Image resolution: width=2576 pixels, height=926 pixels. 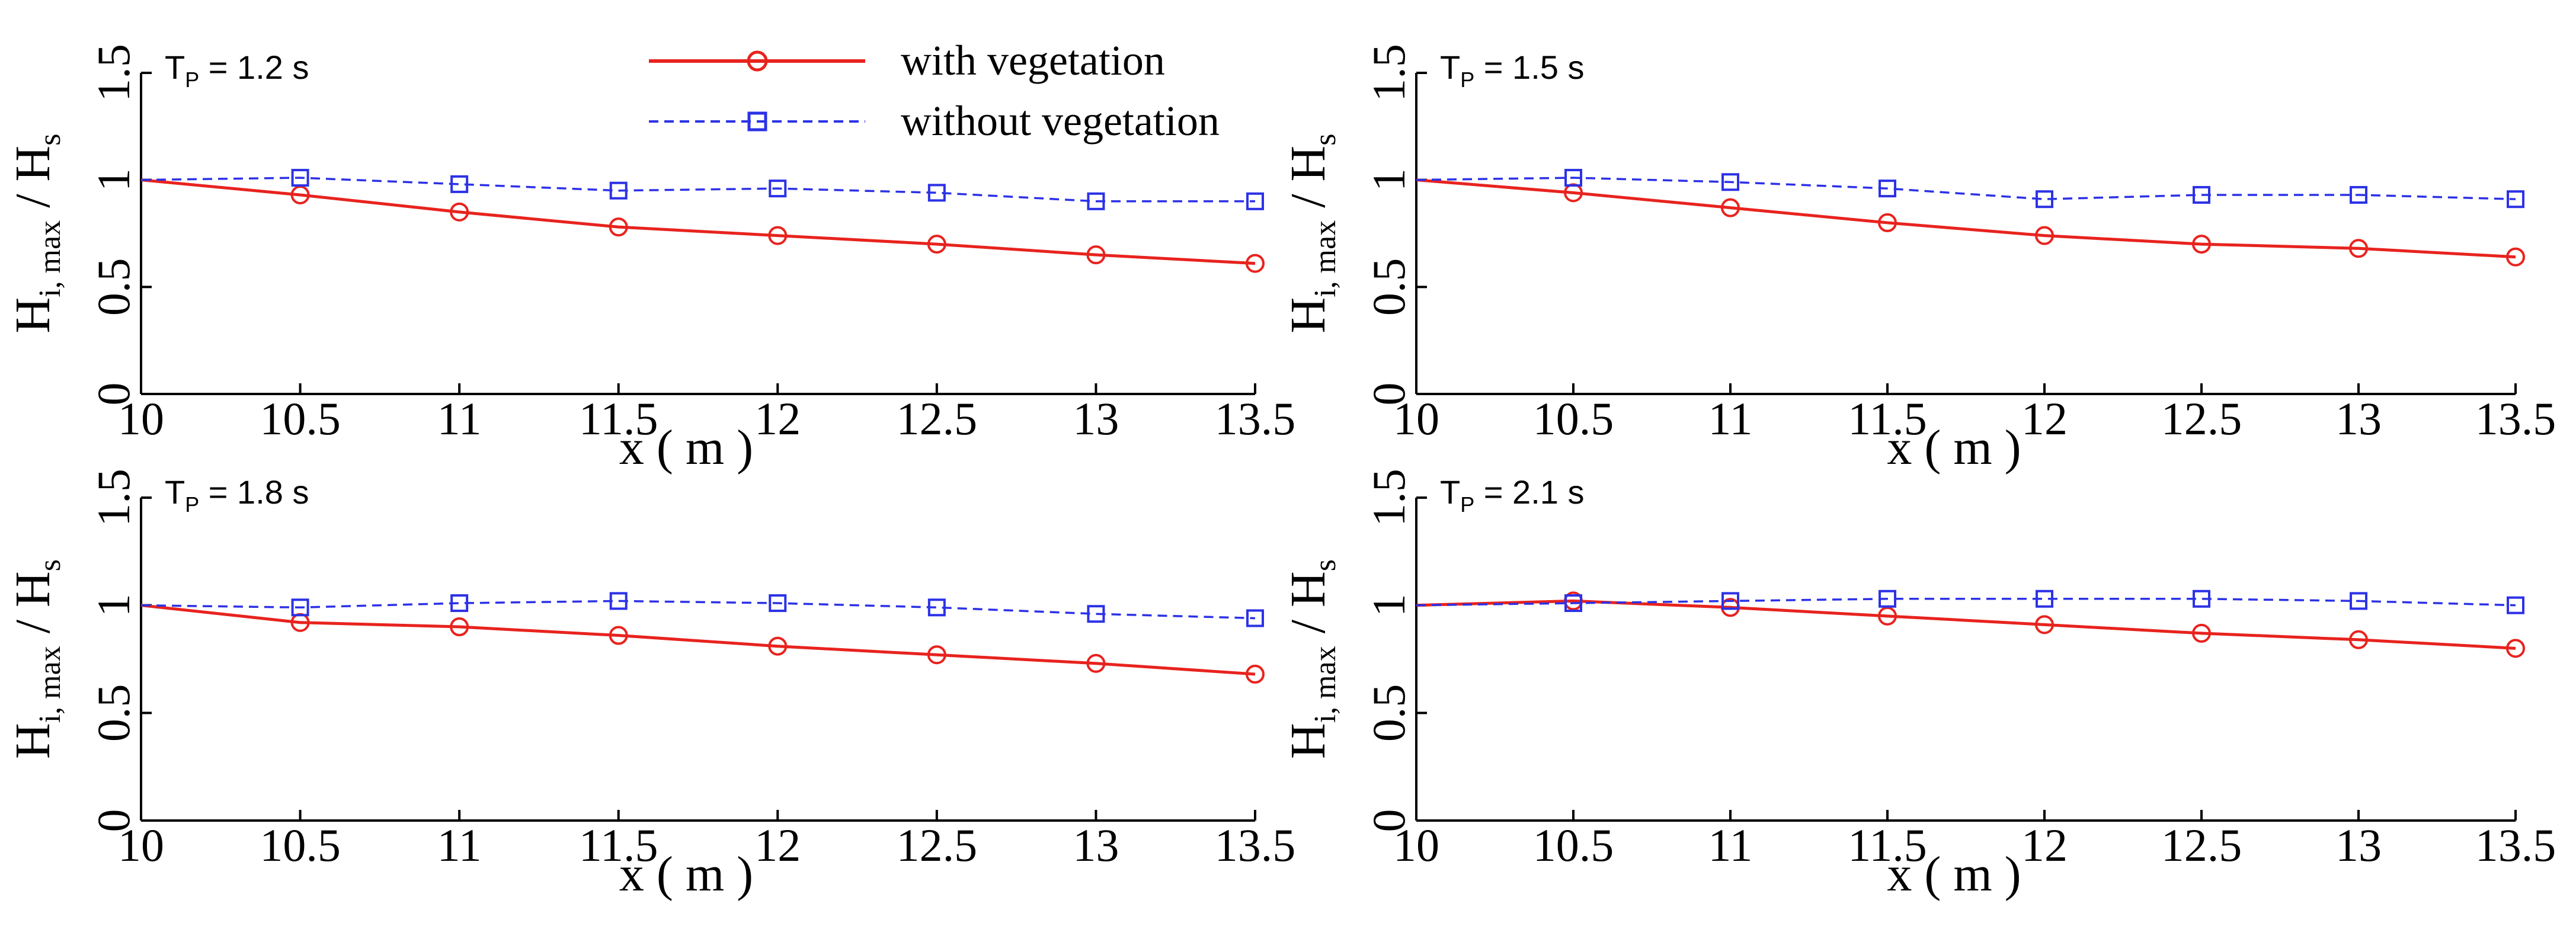 I want to click on panel-label: TP = 2.1 s, so click(x=1512, y=495).